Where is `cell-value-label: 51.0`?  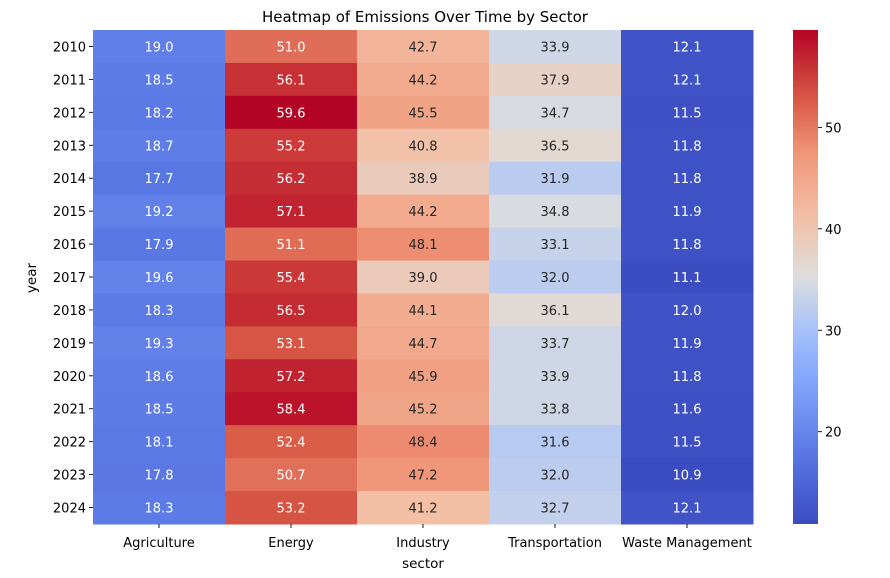
cell-value-label: 51.0 is located at coordinates (291, 47).